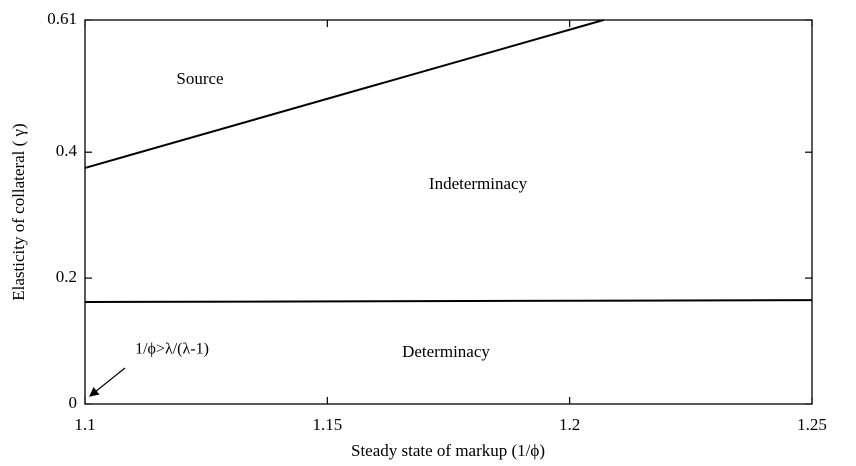  What do you see at coordinates (812, 424) in the screenshot?
I see `x-tick-label: 1.25` at bounding box center [812, 424].